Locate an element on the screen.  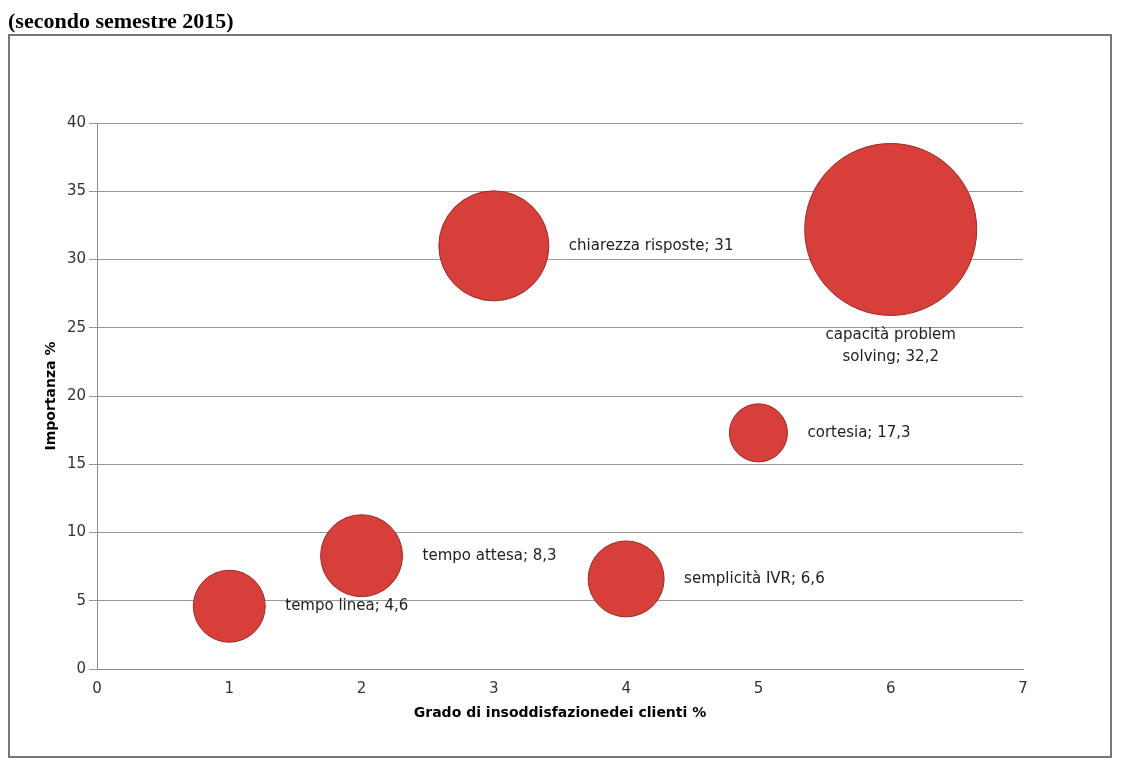
x-tick-label: 5 is located at coordinates (758, 687).